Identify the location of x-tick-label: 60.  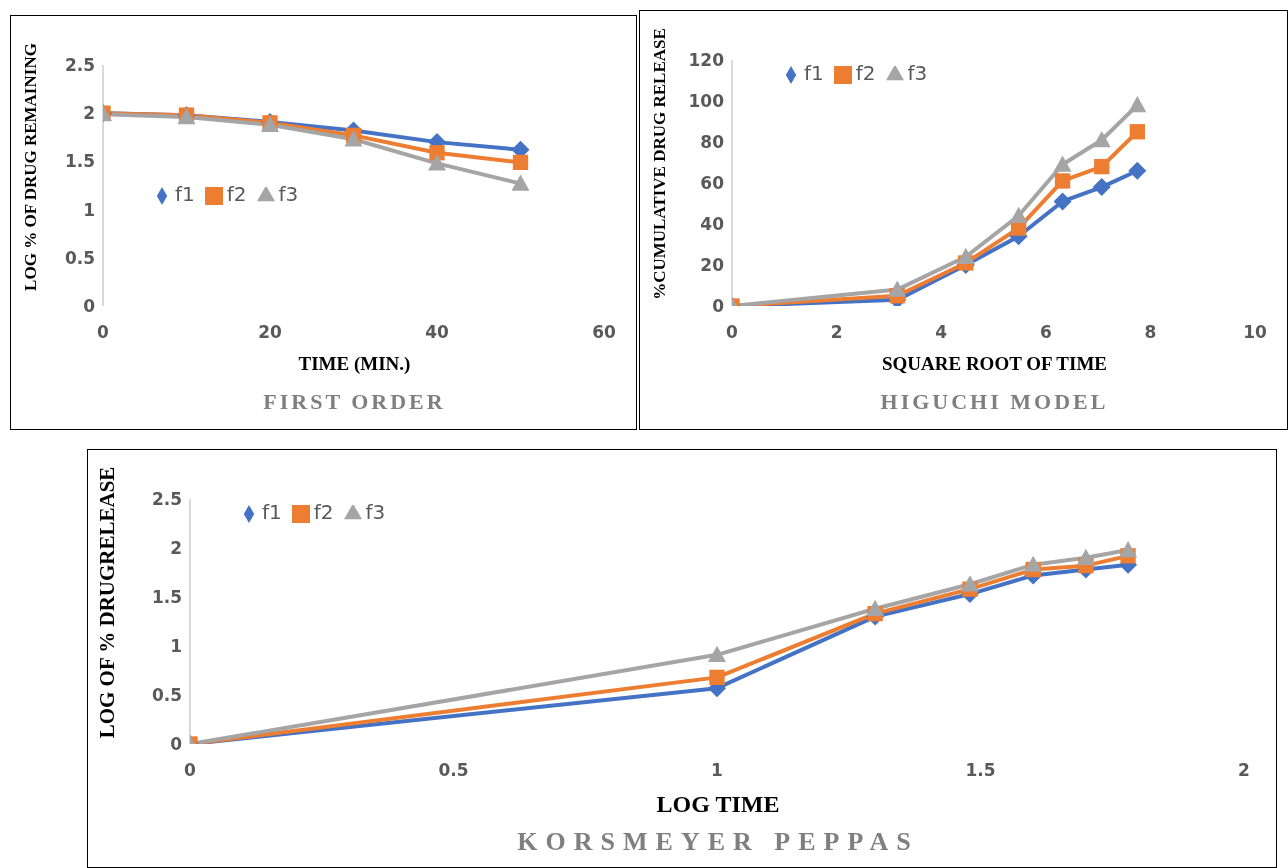
(604, 332).